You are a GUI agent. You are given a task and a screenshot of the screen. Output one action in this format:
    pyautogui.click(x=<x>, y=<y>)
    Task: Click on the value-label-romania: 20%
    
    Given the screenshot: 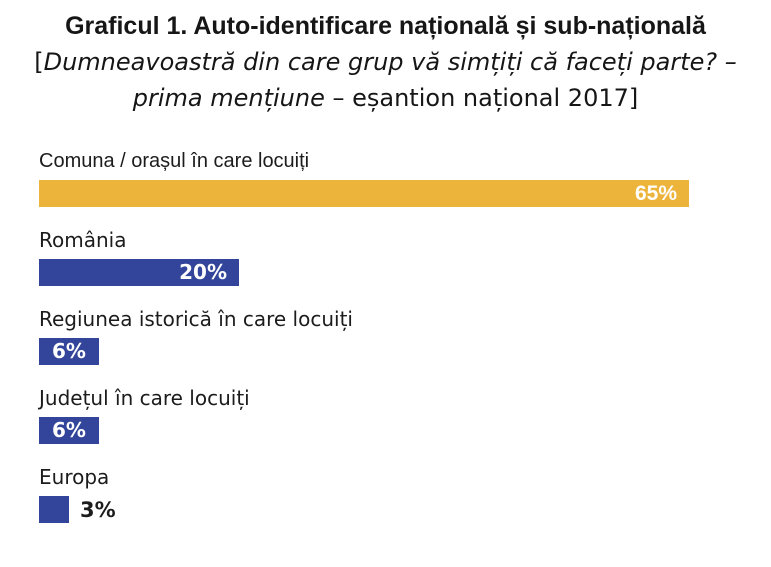 What is the action you would take?
    pyautogui.click(x=203, y=272)
    